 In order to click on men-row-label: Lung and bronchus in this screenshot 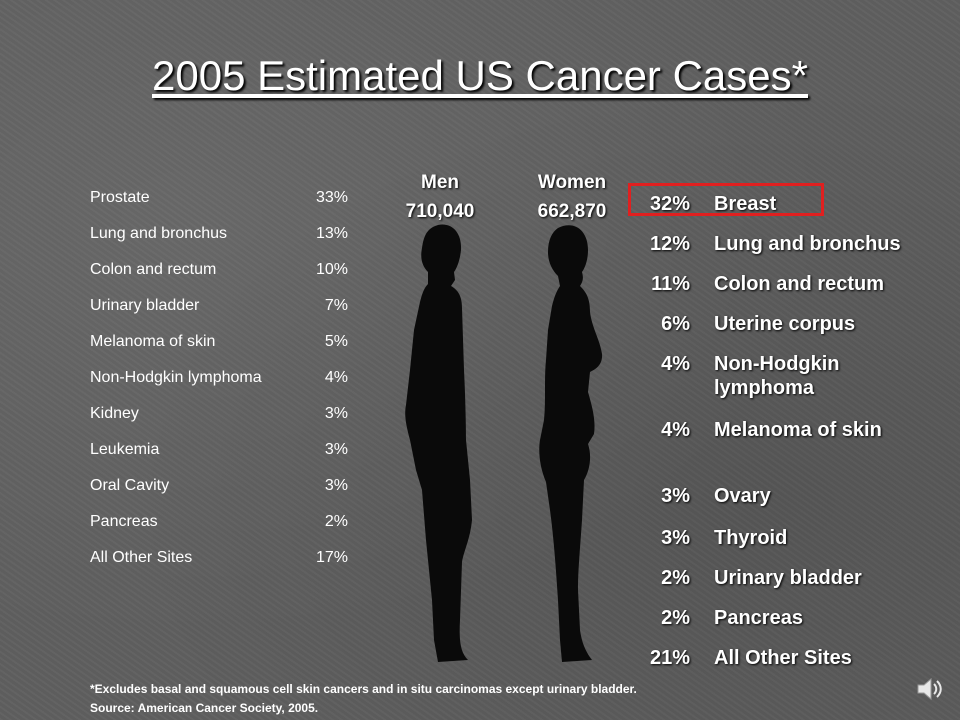, I will do `click(158, 233)`.